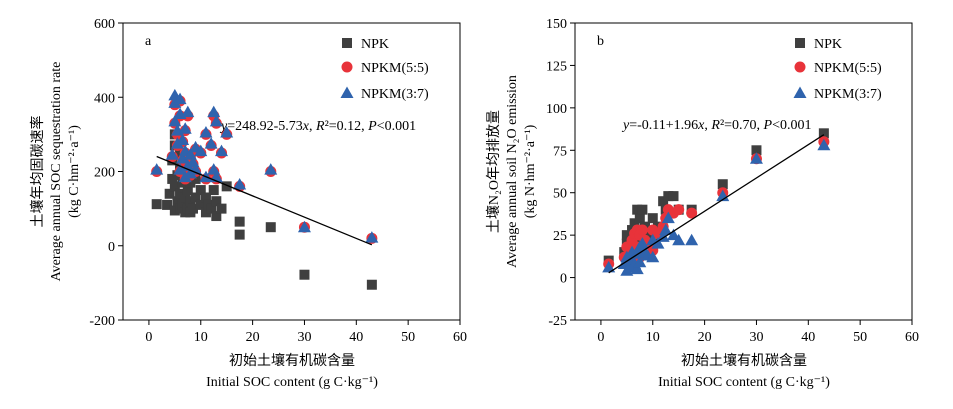 The width and height of the screenshot is (953, 409). I want to click on legend-marker-square, so click(347, 43).